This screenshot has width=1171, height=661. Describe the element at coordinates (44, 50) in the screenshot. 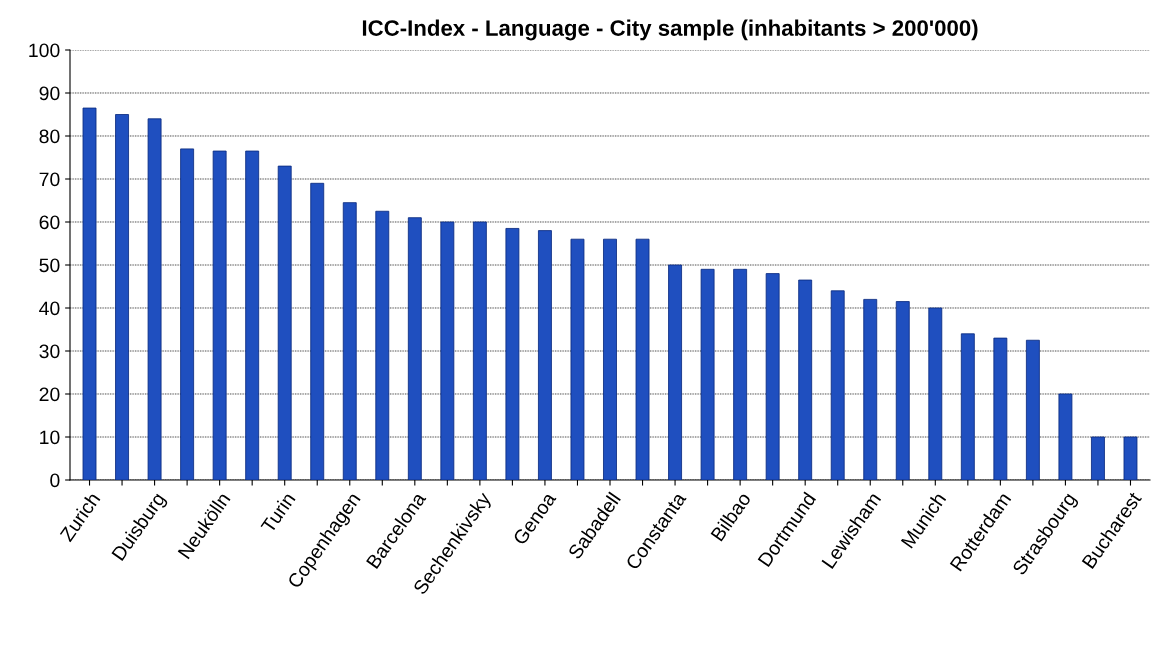

I see `y-tick-label: 100` at that location.